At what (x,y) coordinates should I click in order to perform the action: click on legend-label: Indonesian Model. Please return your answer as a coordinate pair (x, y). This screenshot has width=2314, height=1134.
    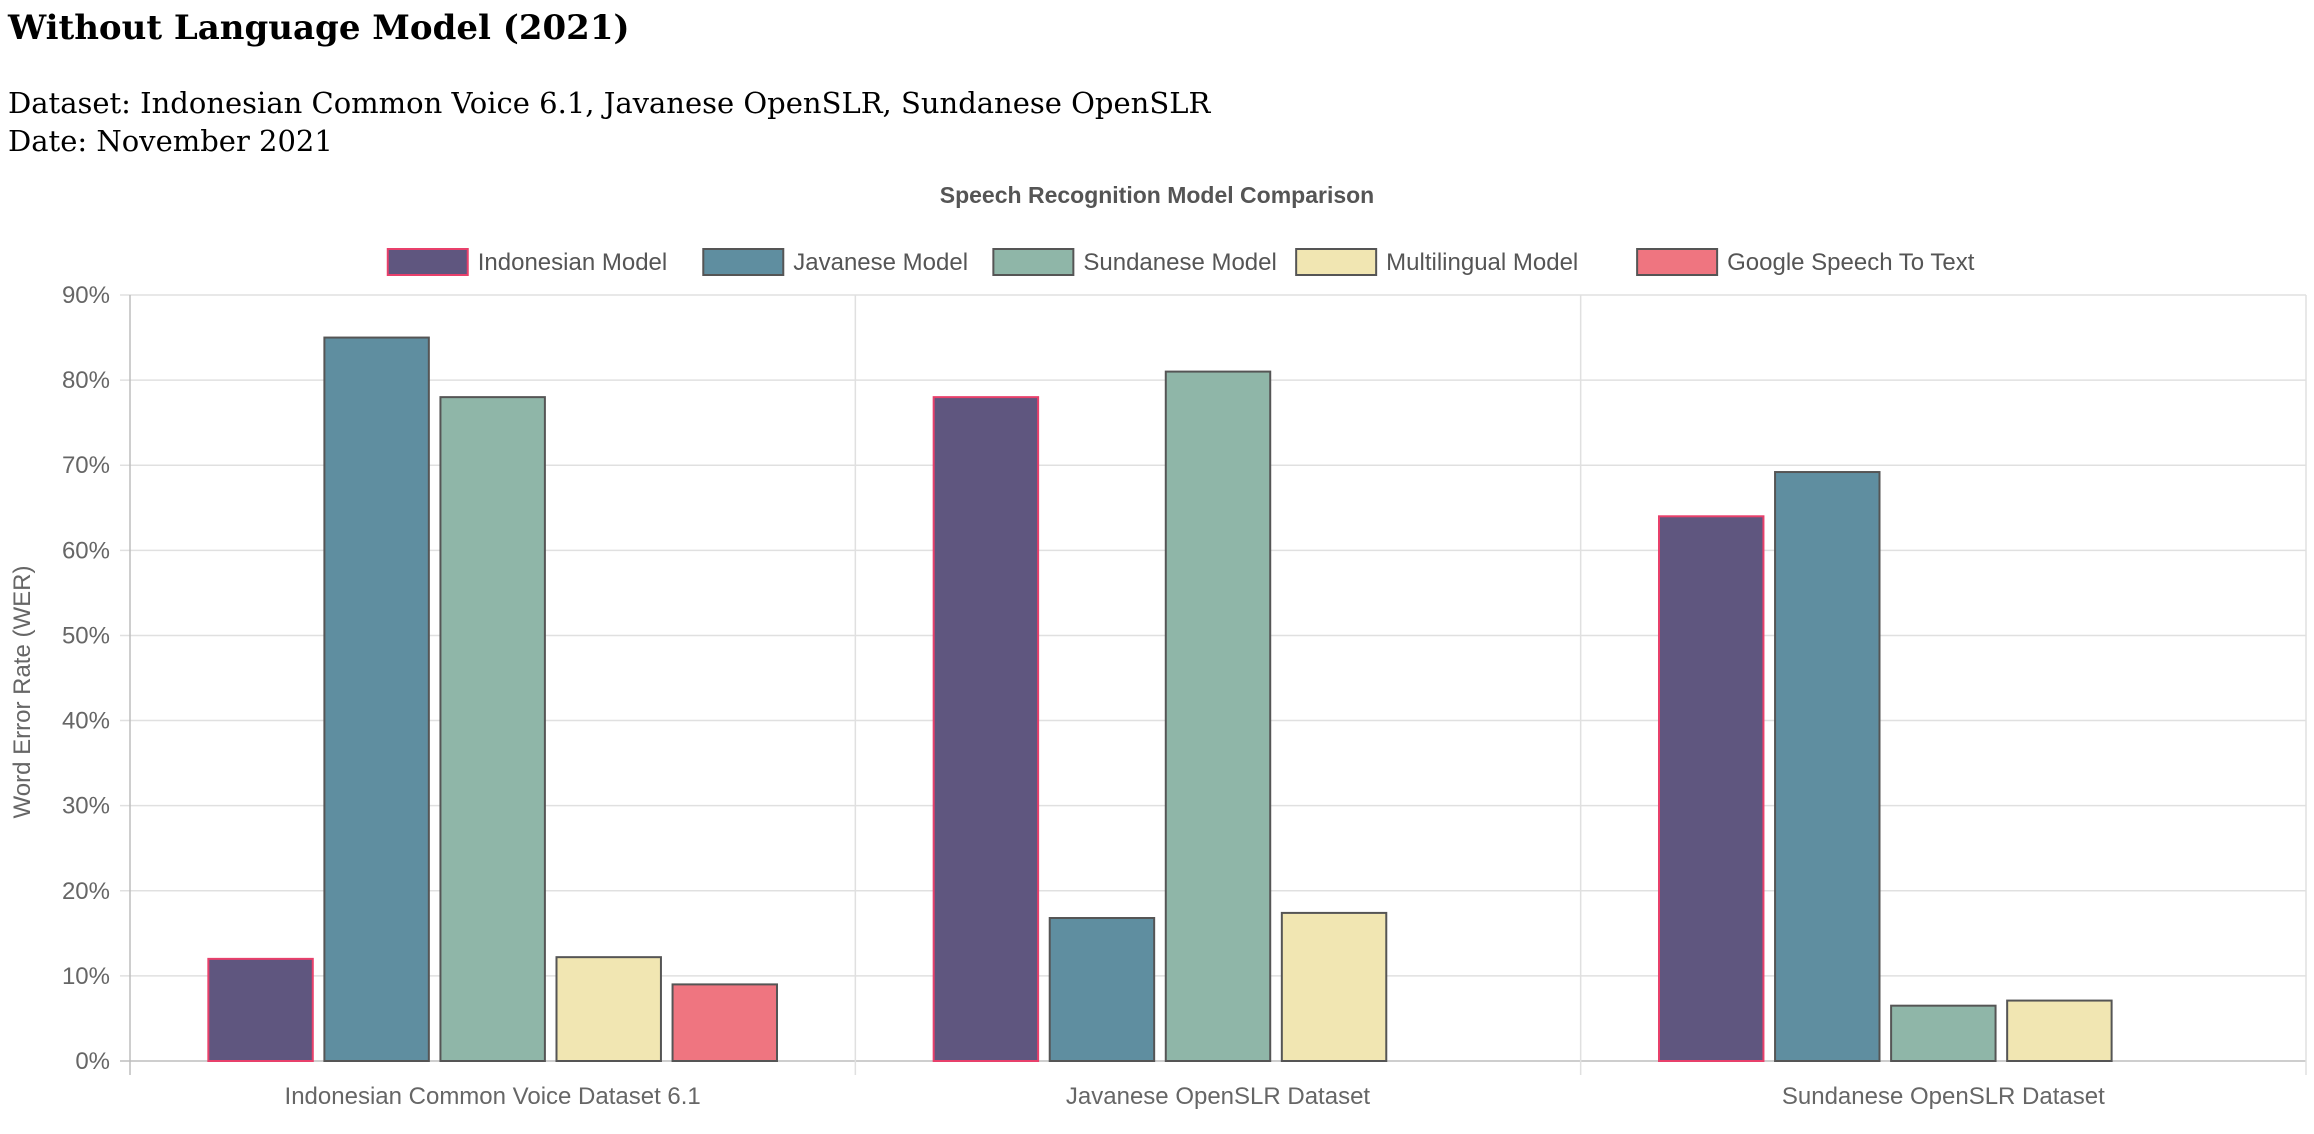
    Looking at the image, I should click on (572, 262).